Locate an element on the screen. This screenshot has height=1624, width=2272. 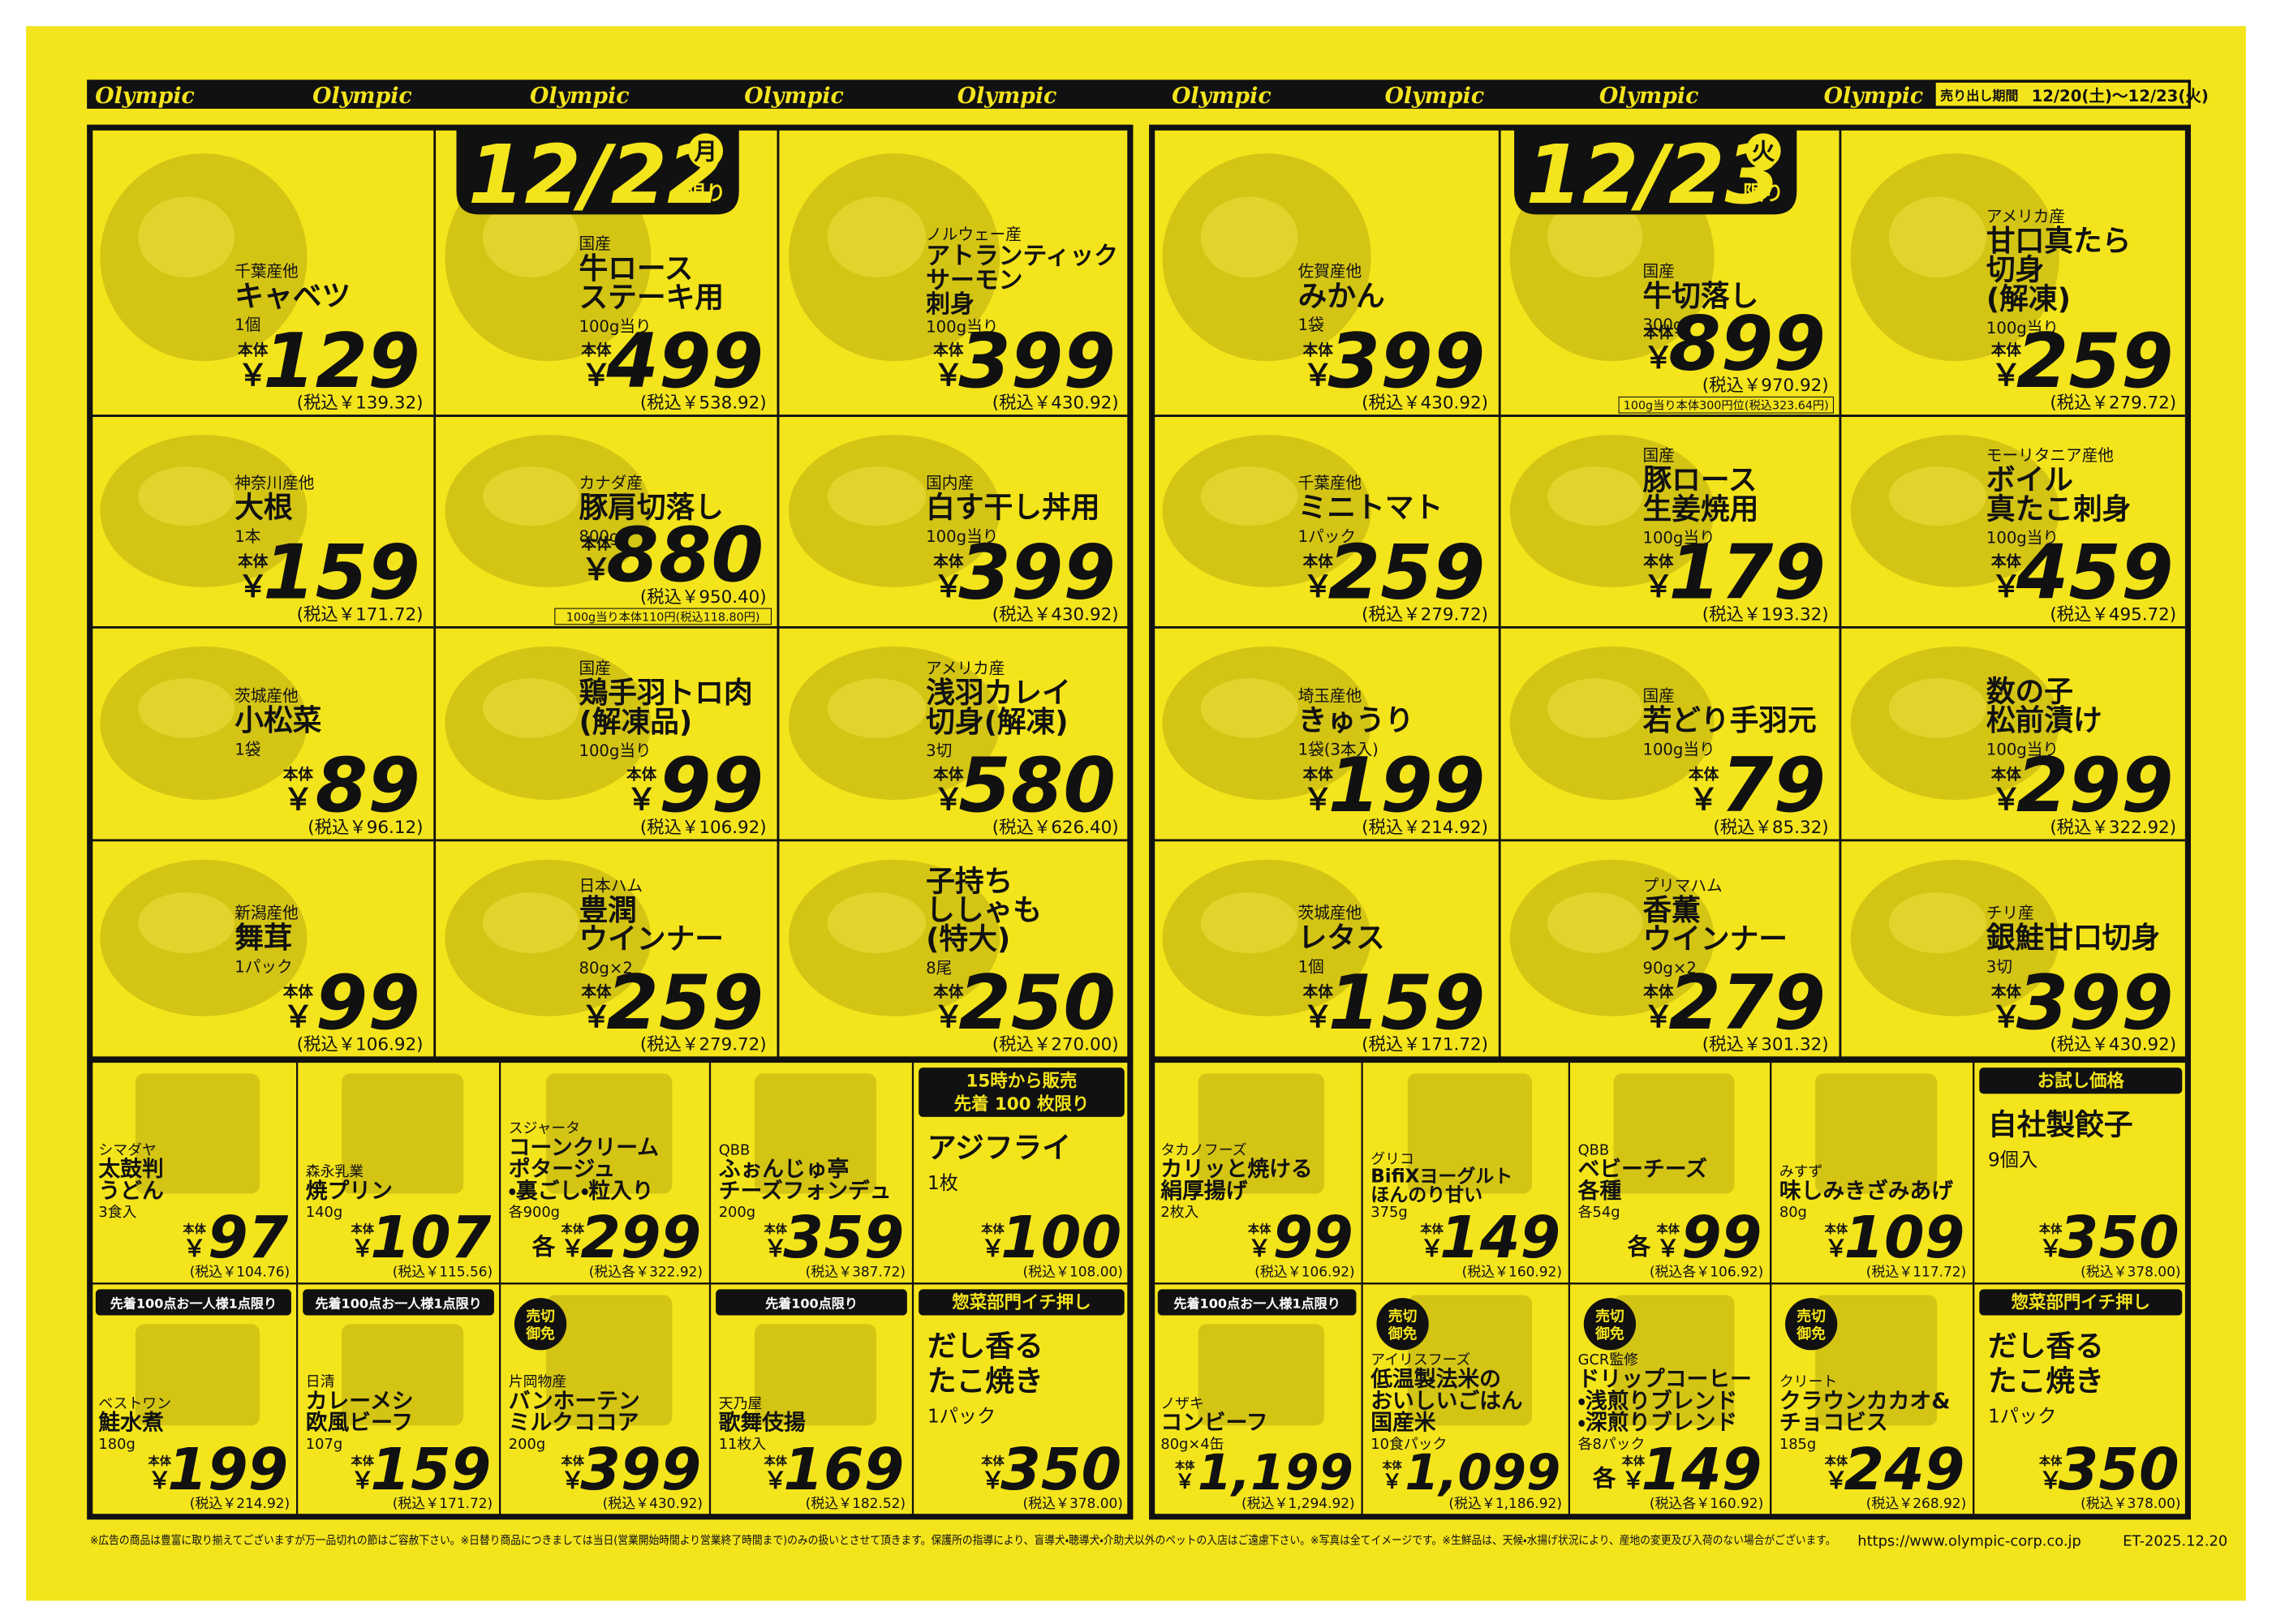
product-name: ウインナー is located at coordinates (1715, 939).